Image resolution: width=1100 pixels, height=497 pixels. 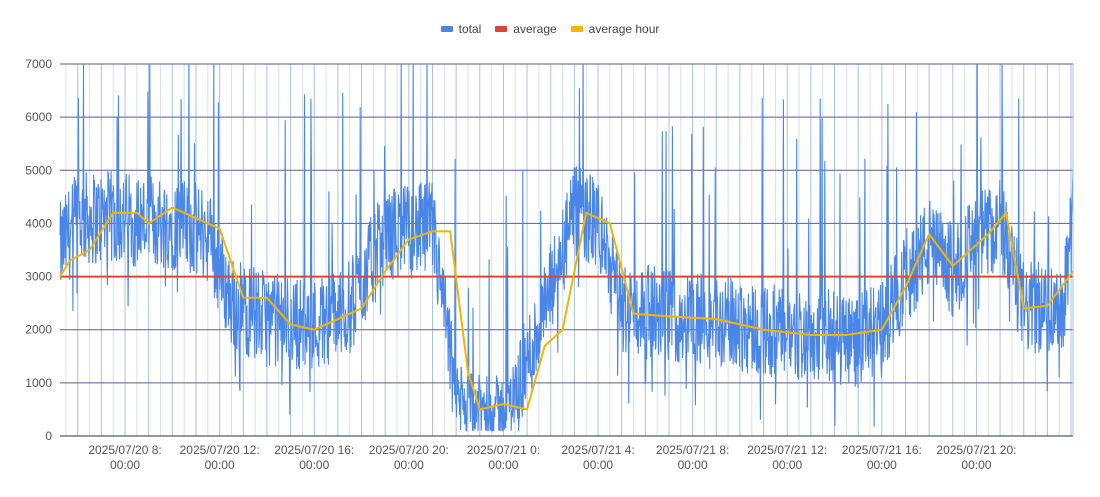 What do you see at coordinates (409, 450) in the screenshot?
I see `x-tick-label: 2025/07/20 20:` at bounding box center [409, 450].